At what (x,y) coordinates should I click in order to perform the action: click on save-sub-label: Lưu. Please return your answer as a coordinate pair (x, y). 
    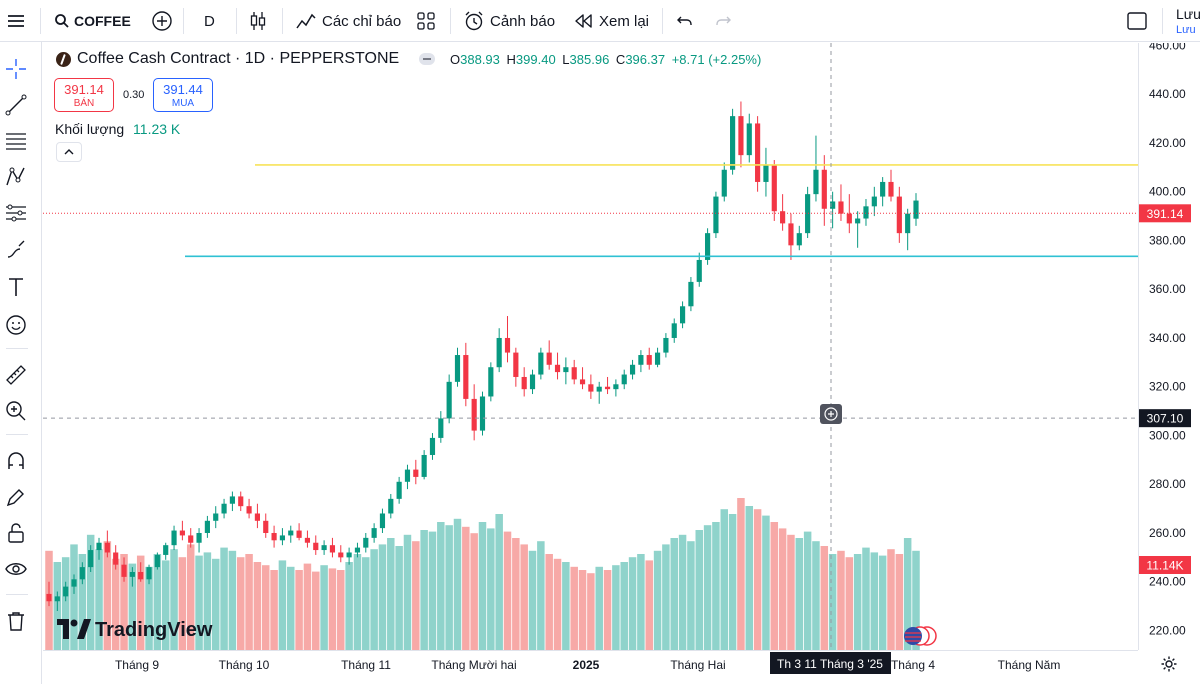
    Looking at the image, I should click on (1186, 30).